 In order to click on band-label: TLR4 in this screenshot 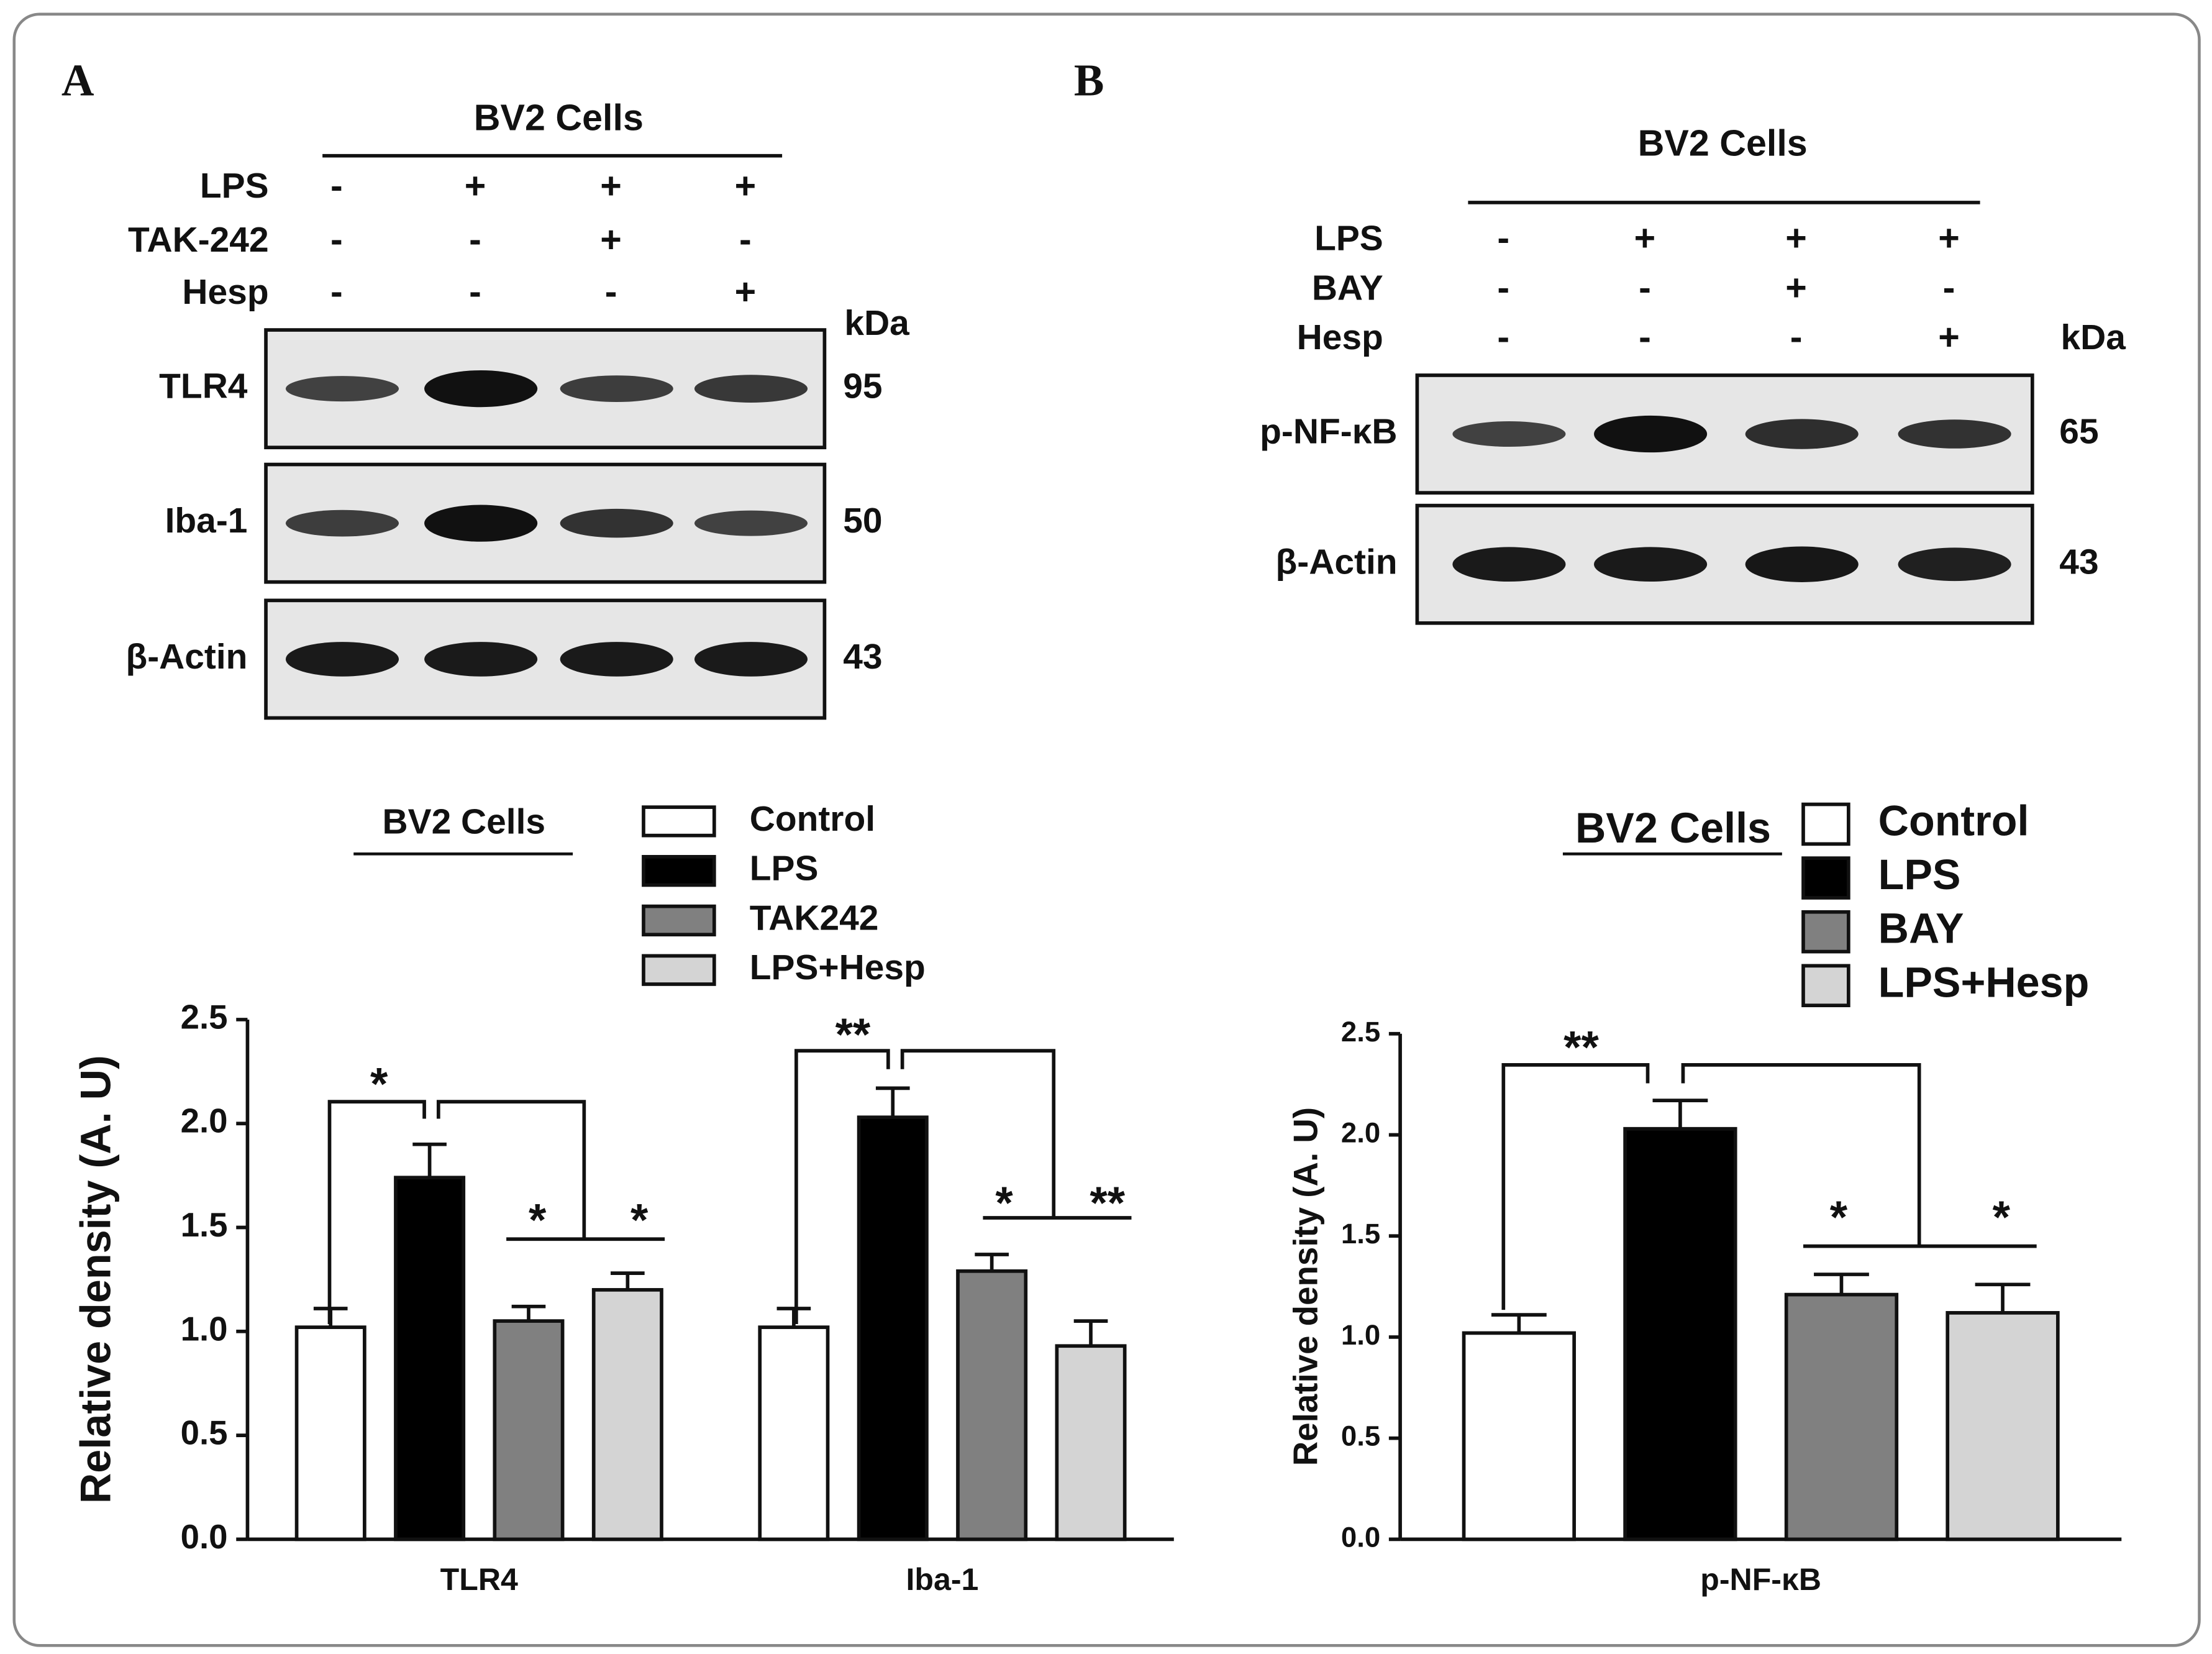, I will do `click(203, 386)`.